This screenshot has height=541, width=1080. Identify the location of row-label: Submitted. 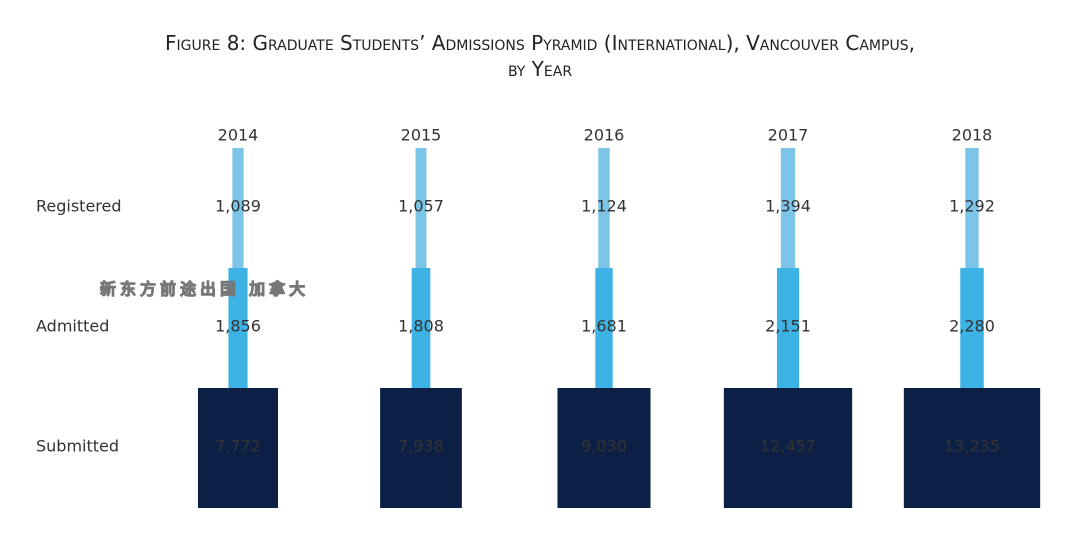
(77, 446).